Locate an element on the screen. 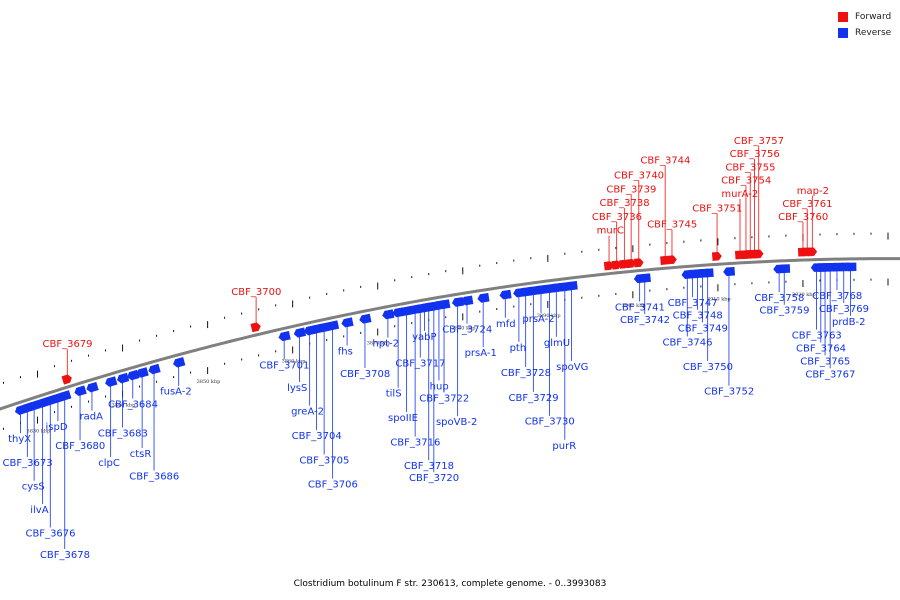 Image resolution: width=900 pixels, height=600 pixels. gene-label: CBF_3676 is located at coordinates (50, 534).